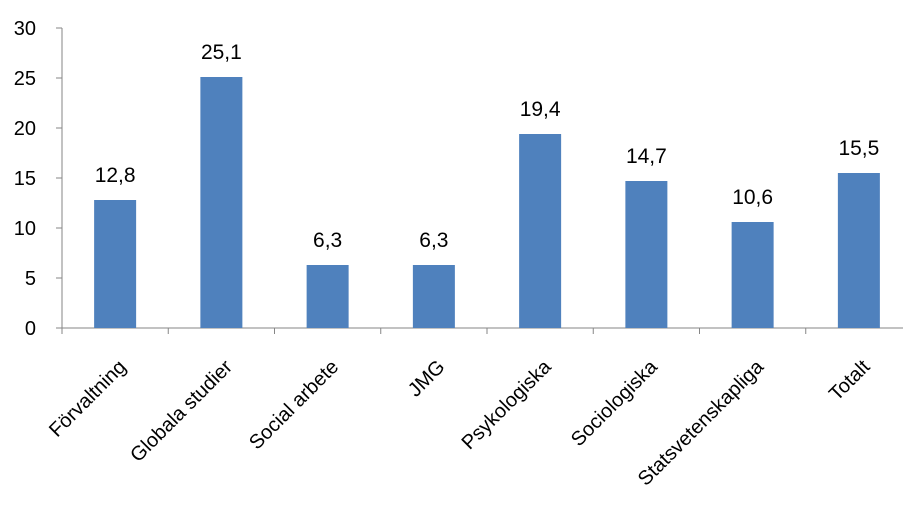 The image size is (903, 508). What do you see at coordinates (25, 29) in the screenshot?
I see `y-tick-label: 30` at bounding box center [25, 29].